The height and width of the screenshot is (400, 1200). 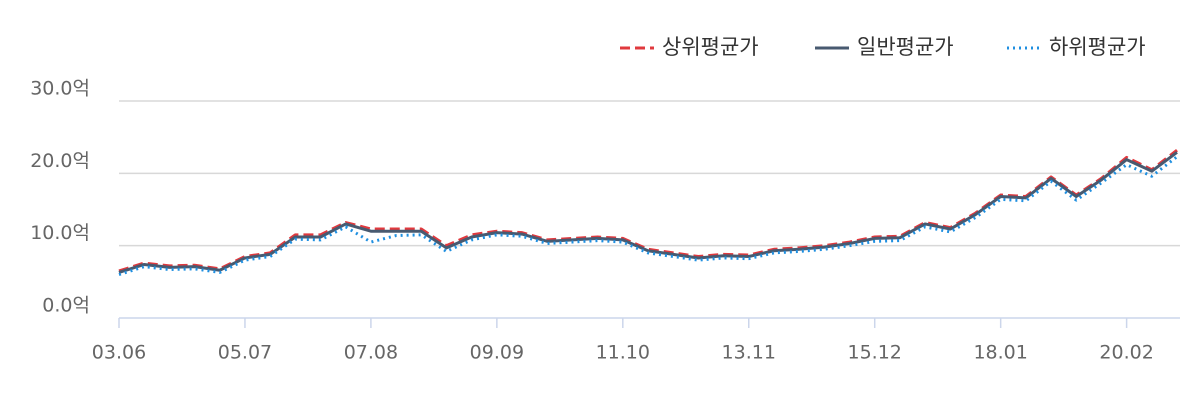 I want to click on x-tick-label: 15.12, so click(x=875, y=353).